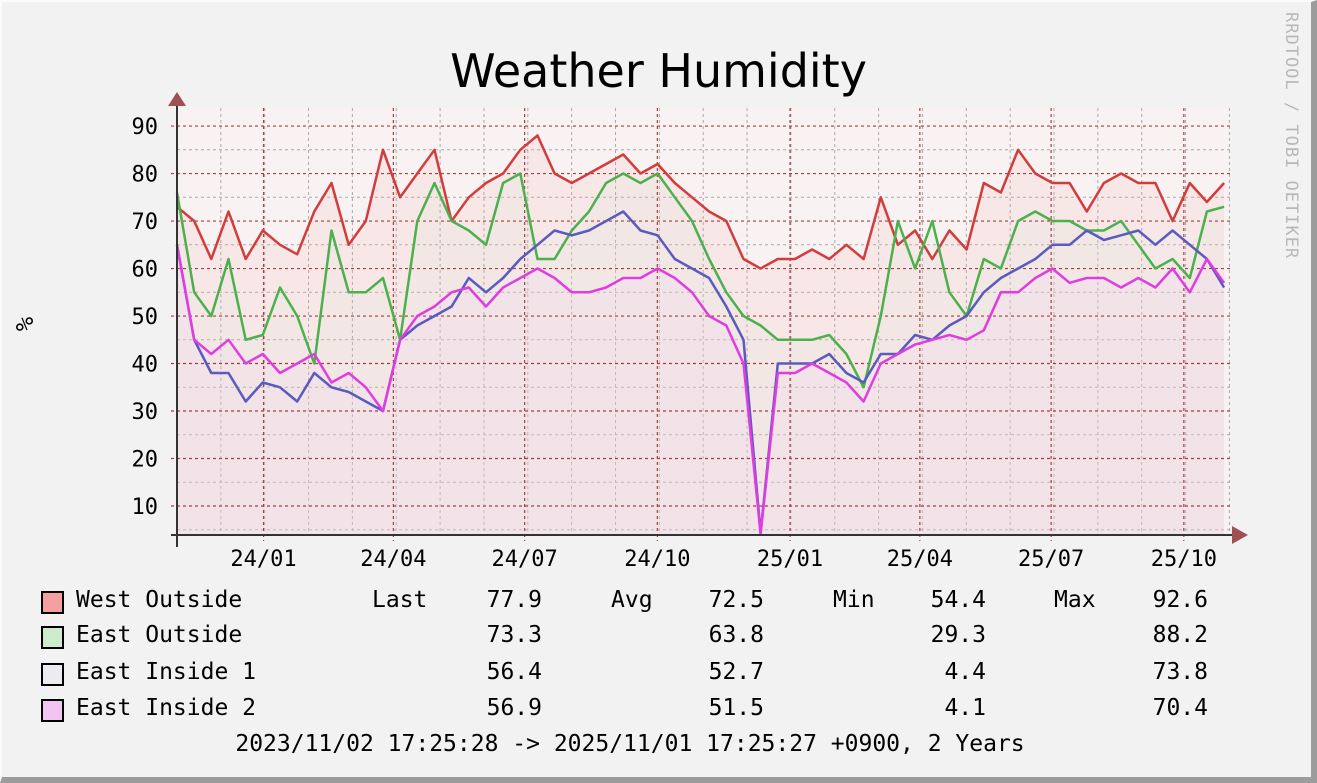  Describe the element at coordinates (514, 708) in the screenshot. I see `last-value: 56.9` at that location.